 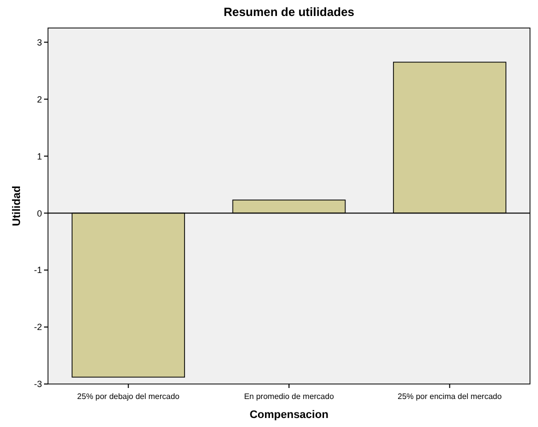 I want to click on y-tick-label: 2, so click(x=39, y=99).